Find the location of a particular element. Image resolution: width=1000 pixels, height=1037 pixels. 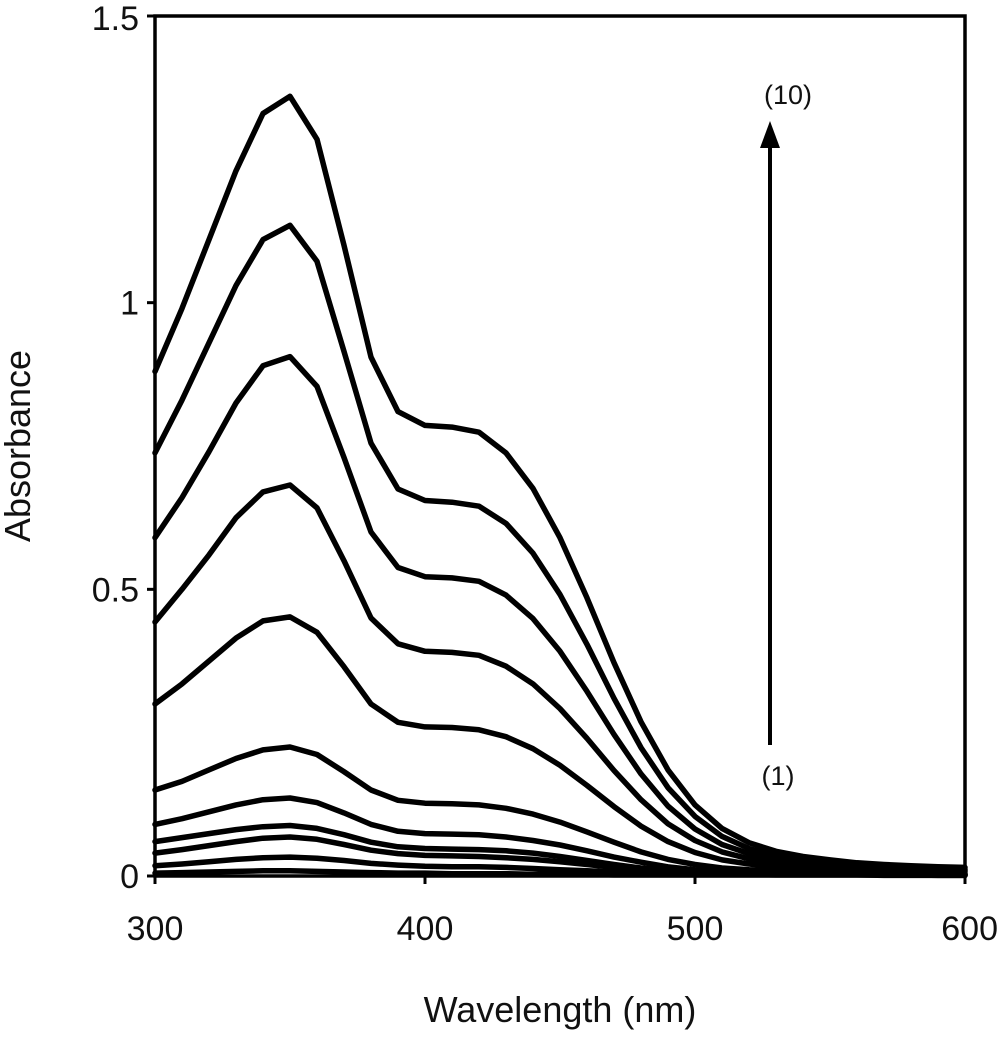

arrow-end-label: (10) is located at coordinates (788, 95).